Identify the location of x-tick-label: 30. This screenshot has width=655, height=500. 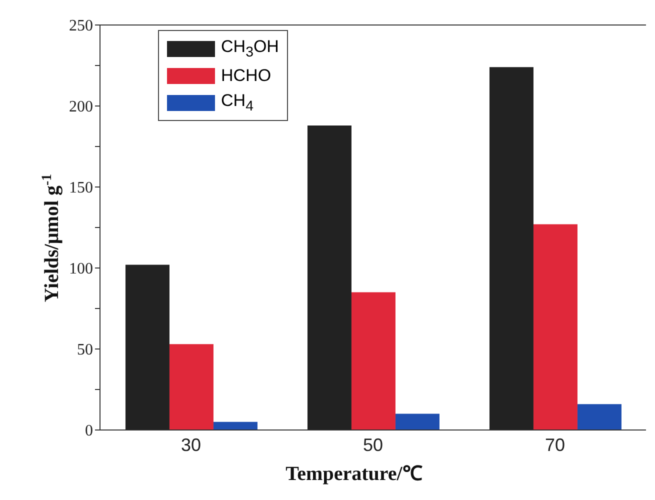
(191, 444).